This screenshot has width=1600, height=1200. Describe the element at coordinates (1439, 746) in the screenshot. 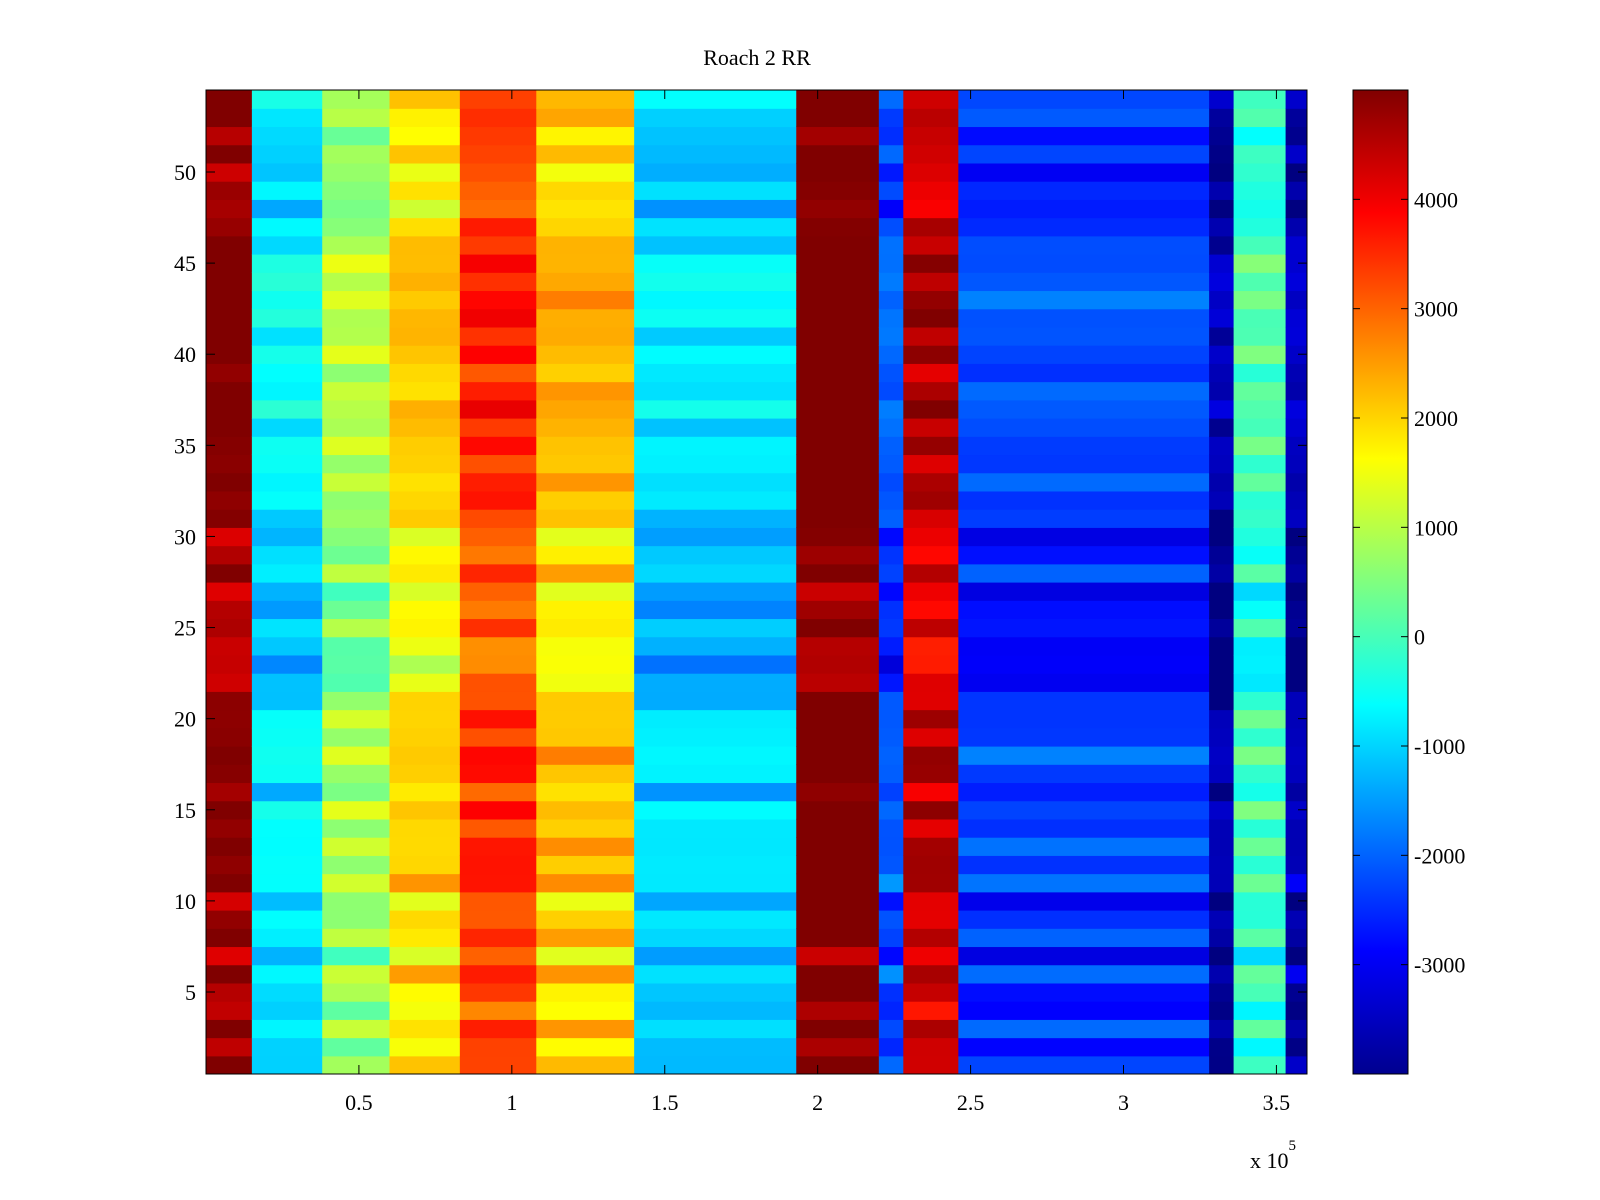

I see `colorbar-tick-label: -1000` at that location.